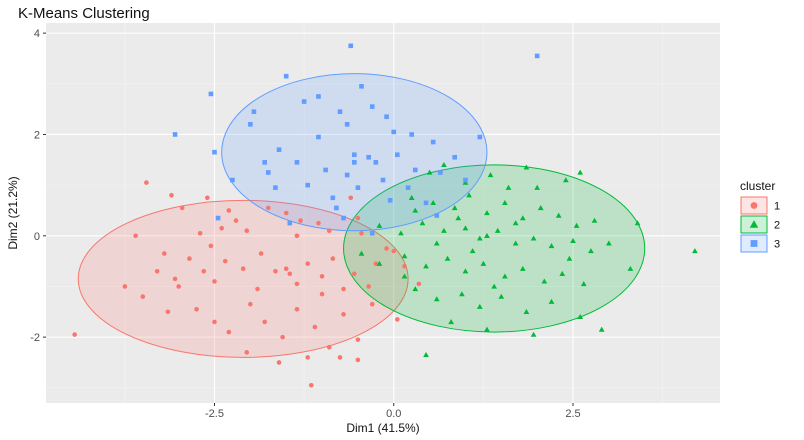 The width and height of the screenshot is (804, 440). Describe the element at coordinates (760, 216) in the screenshot. I see `legend: cluster 1 2 3` at that location.